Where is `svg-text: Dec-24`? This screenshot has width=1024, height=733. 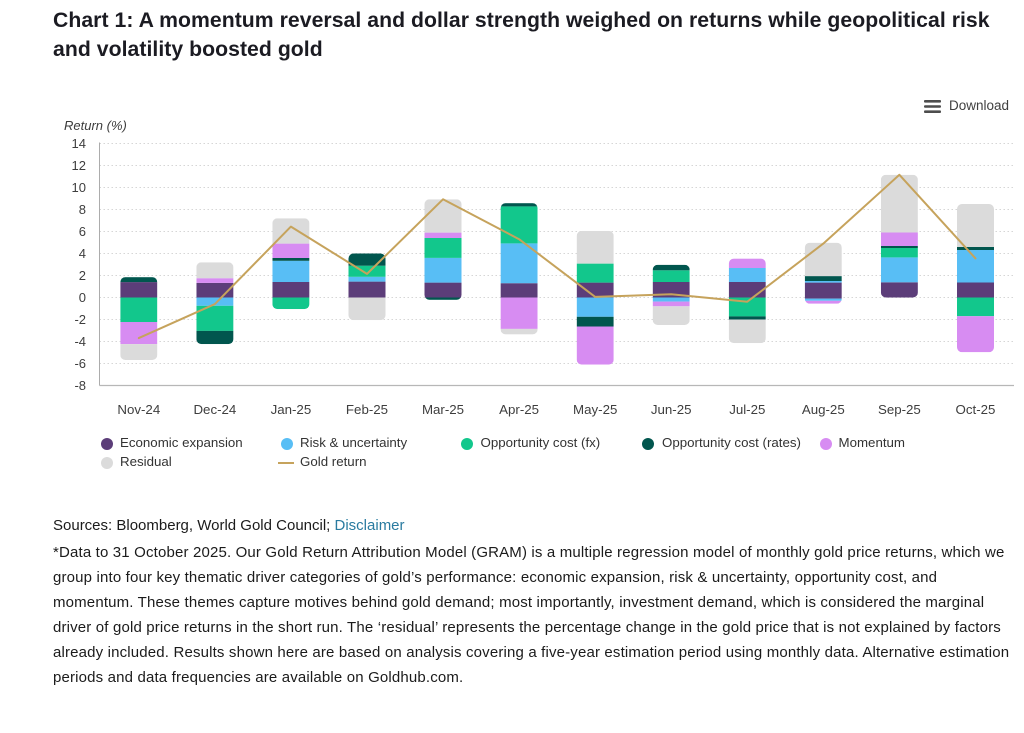 svg-text: Dec-24 is located at coordinates (214, 409).